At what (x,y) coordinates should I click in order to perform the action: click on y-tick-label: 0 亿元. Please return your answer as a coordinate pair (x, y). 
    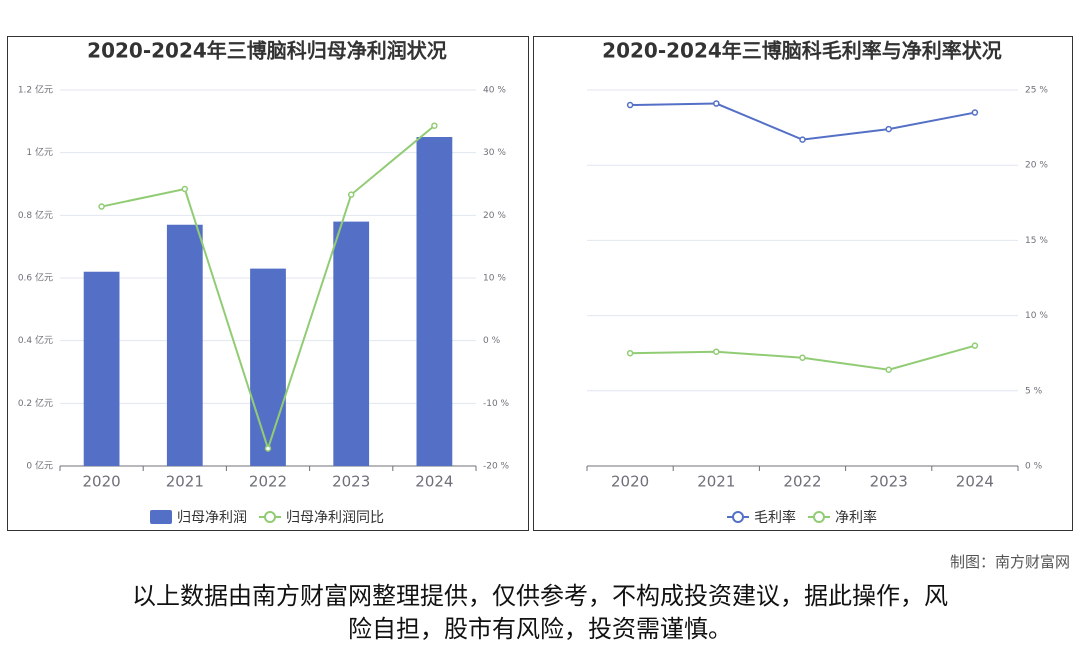
    Looking at the image, I should click on (39, 466).